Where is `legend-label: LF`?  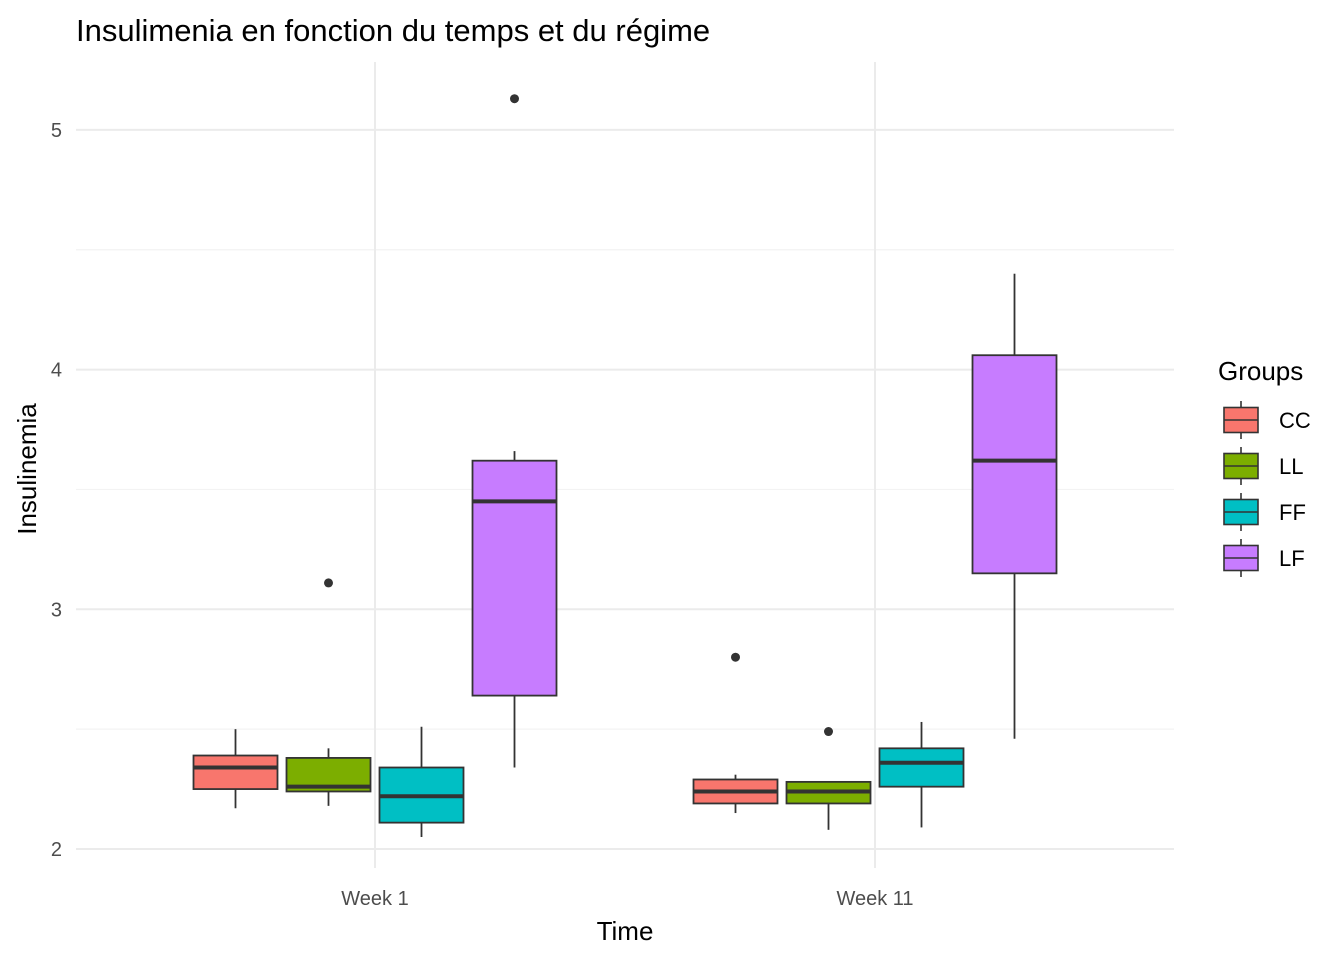 legend-label: LF is located at coordinates (1292, 558).